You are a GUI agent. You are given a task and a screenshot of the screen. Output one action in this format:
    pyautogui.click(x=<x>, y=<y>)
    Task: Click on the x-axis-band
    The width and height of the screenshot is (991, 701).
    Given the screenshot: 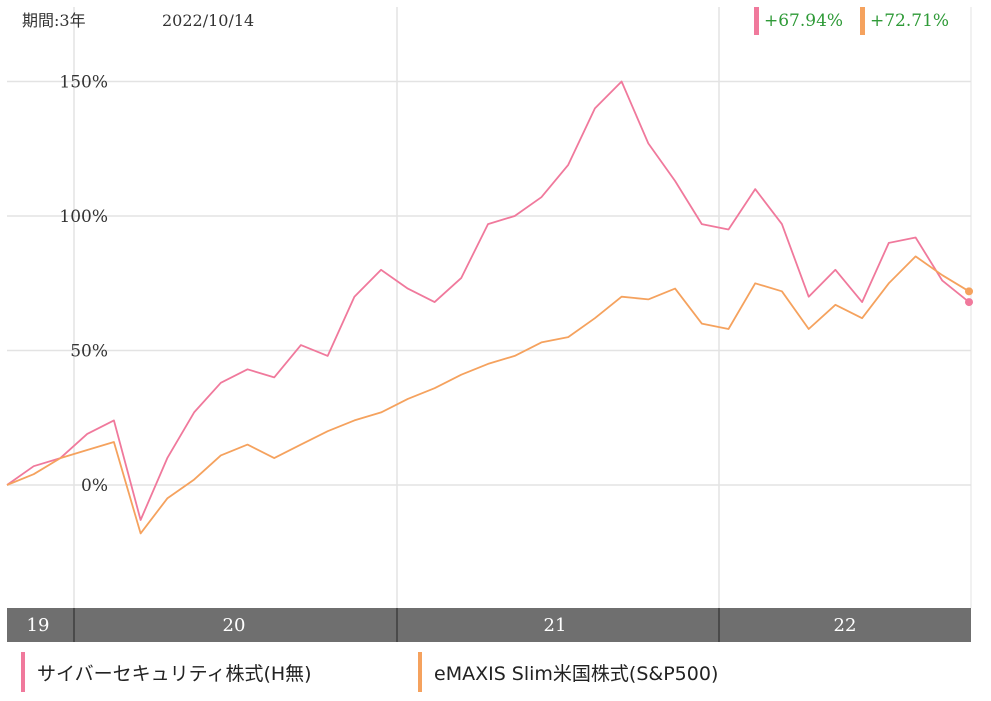 What is the action you would take?
    pyautogui.click(x=489, y=625)
    